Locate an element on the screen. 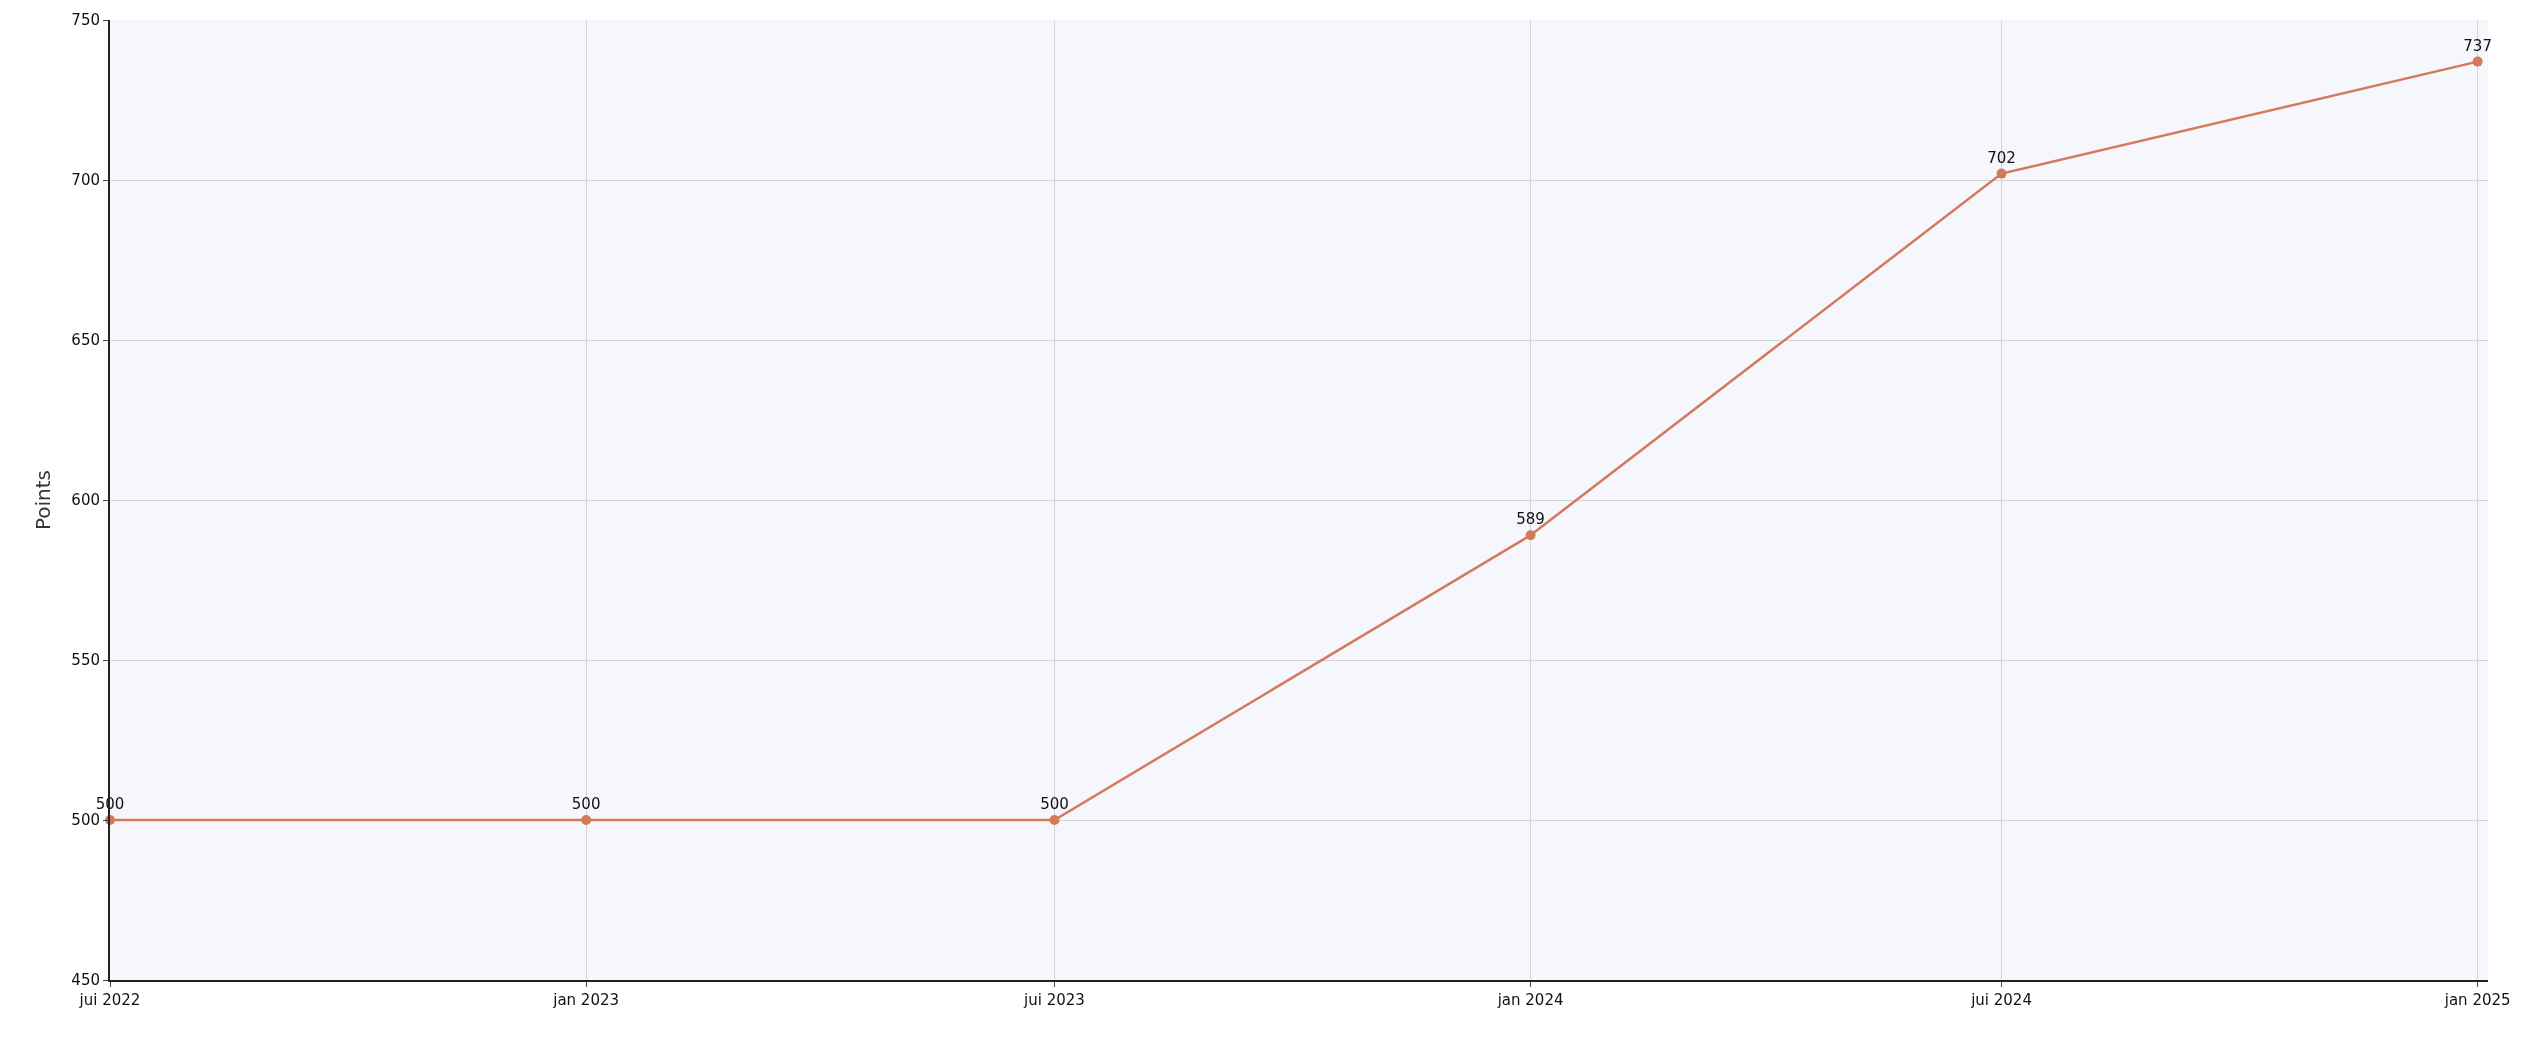  y-tick-label: 700 is located at coordinates (85, 180).